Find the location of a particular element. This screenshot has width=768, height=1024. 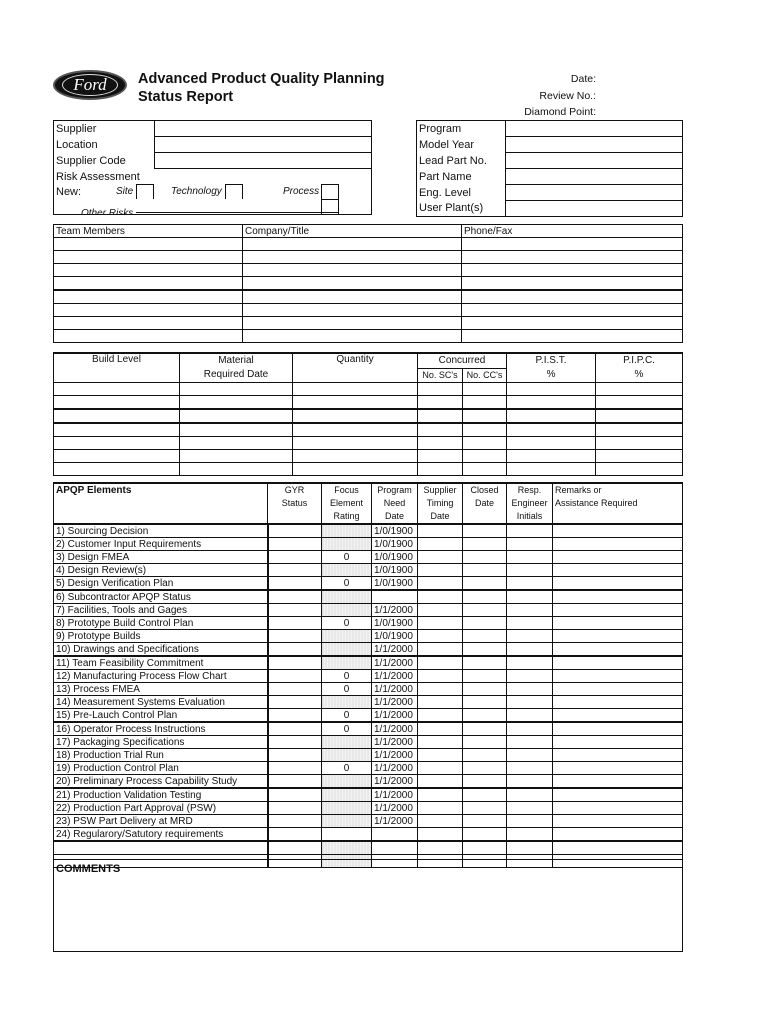

other-risks-field is located at coordinates (237, 212).